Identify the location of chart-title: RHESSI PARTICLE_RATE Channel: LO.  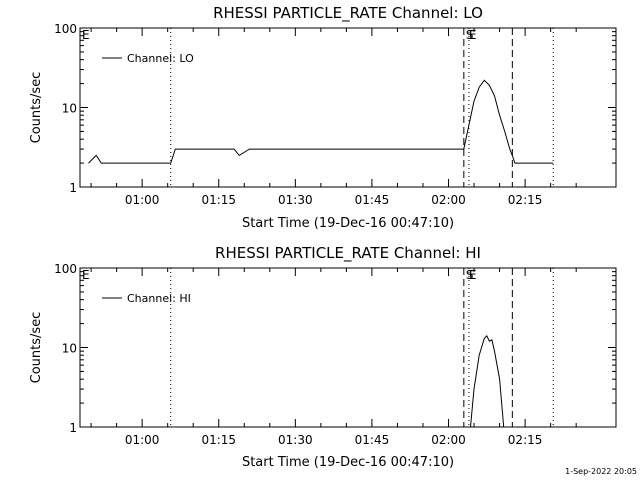
(348, 13).